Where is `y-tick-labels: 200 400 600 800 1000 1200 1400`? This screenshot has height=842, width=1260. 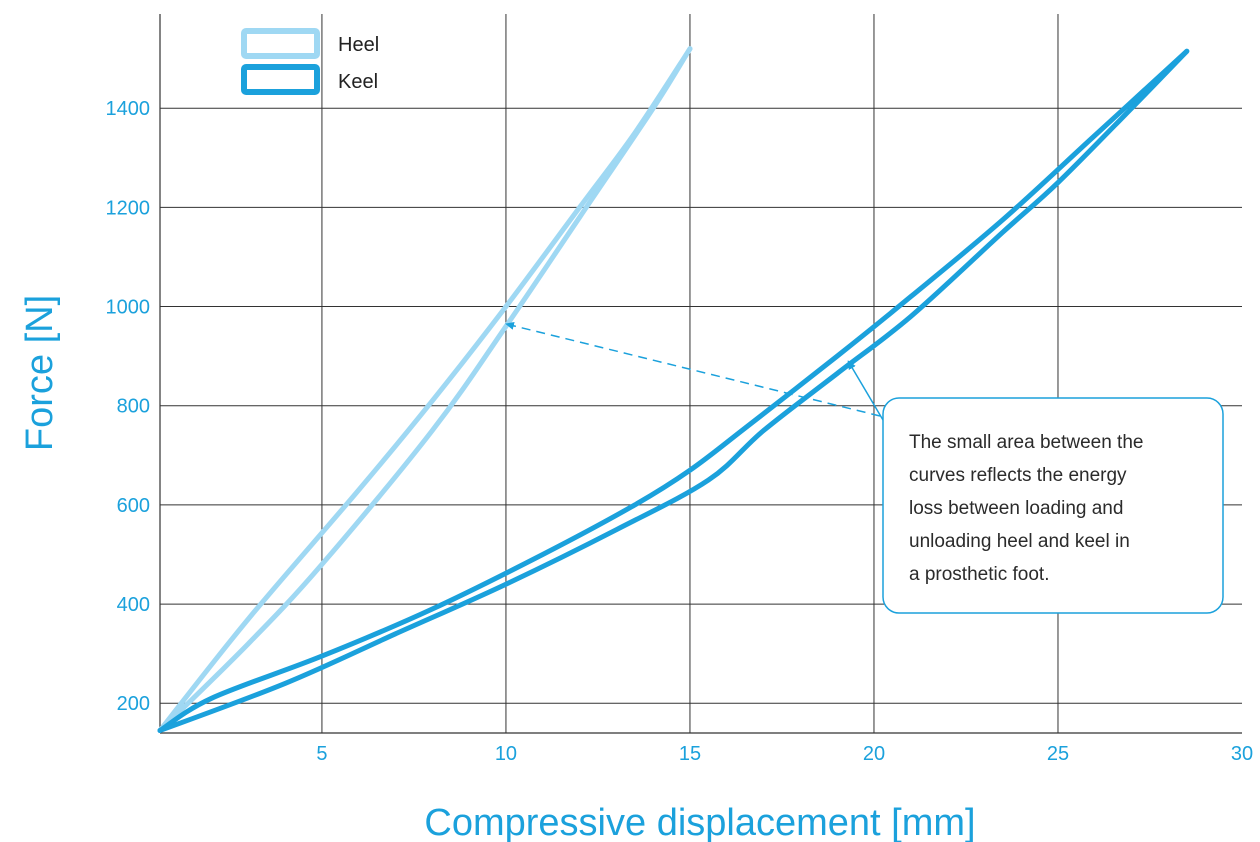 y-tick-labels: 200 400 600 800 1000 1200 1400 is located at coordinates (128, 406).